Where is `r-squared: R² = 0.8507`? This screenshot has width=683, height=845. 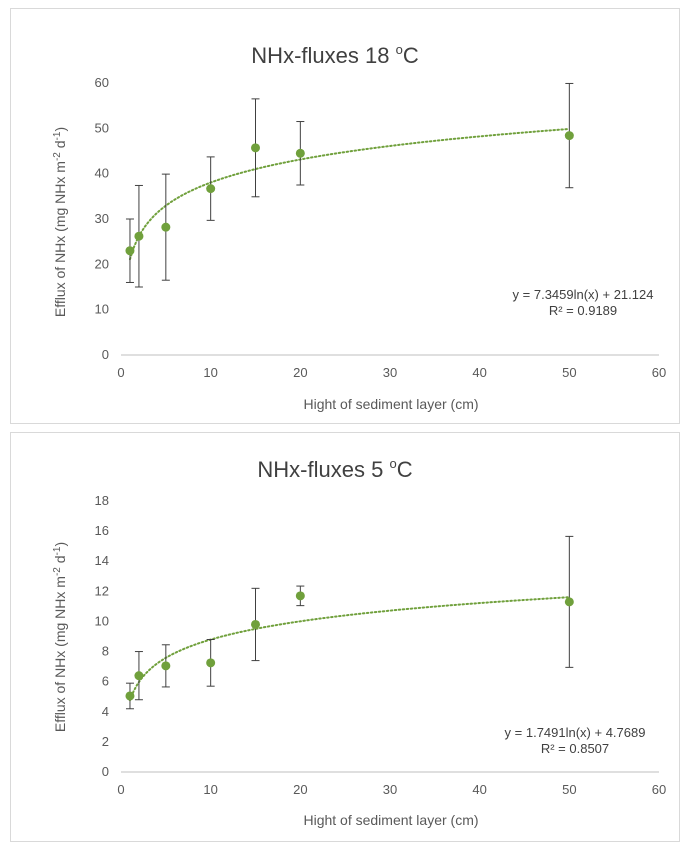
r-squared: R² = 0.8507 is located at coordinates (575, 748).